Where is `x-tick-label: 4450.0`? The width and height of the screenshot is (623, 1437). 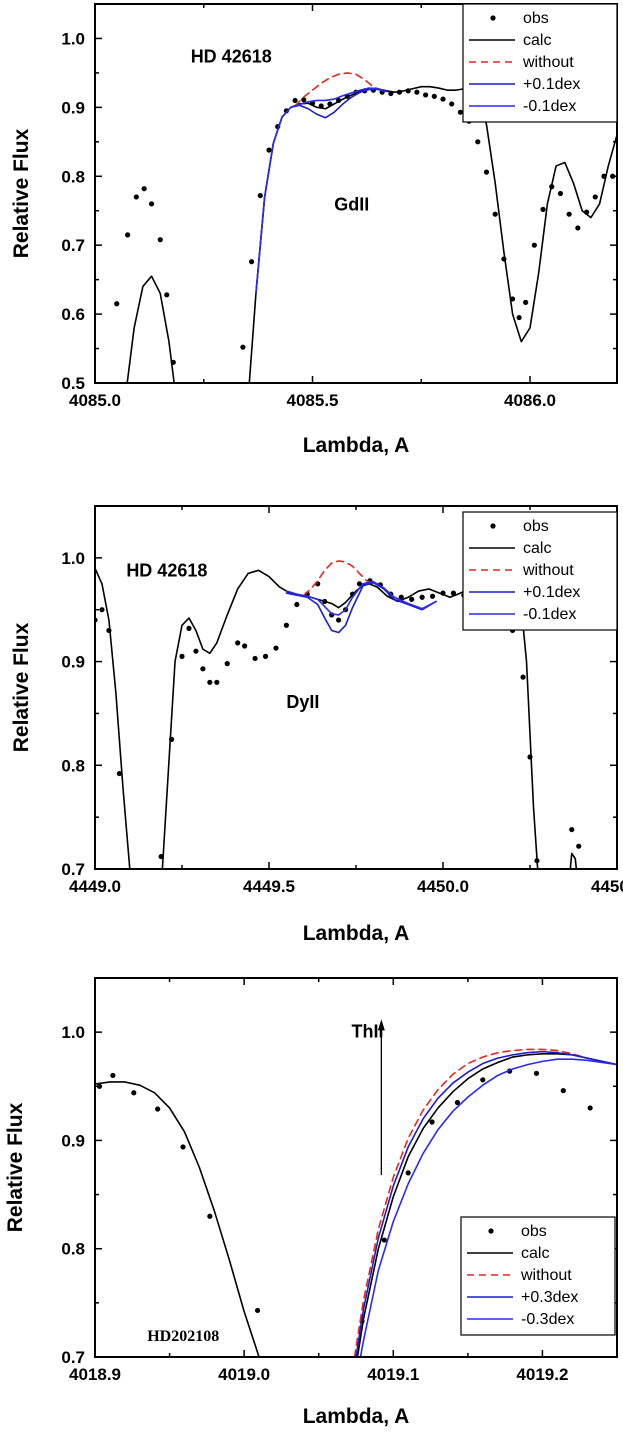
x-tick-label: 4450.0 is located at coordinates (443, 886).